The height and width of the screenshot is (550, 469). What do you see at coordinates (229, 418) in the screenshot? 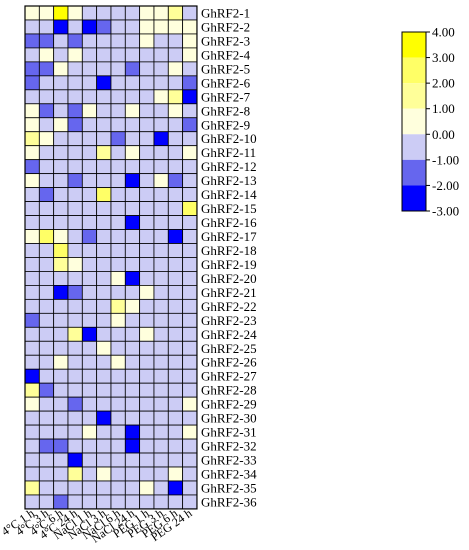
I see `row-label-GhRF2-30: GhRF2-30` at bounding box center [229, 418].